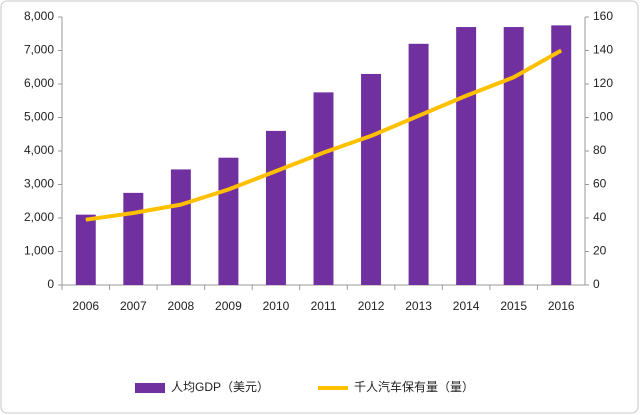 This screenshot has width=640, height=415. Describe the element at coordinates (603, 83) in the screenshot. I see `y2-tick-label: 120` at that location.